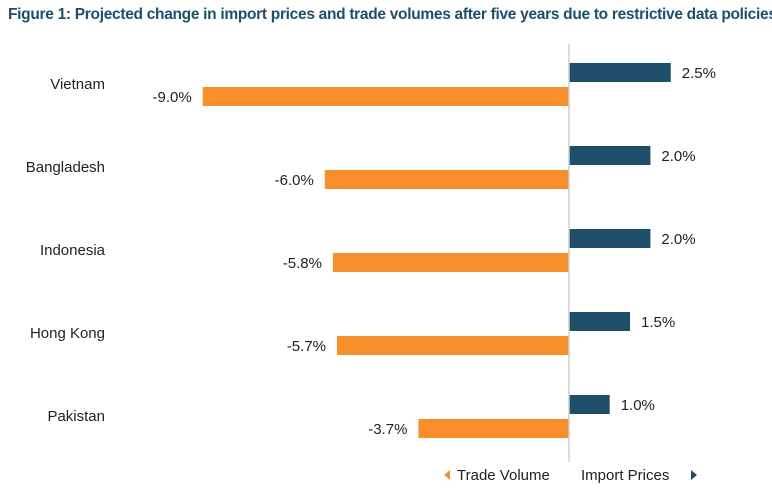  What do you see at coordinates (73, 250) in the screenshot?
I see `category-label: Indonesia` at bounding box center [73, 250].